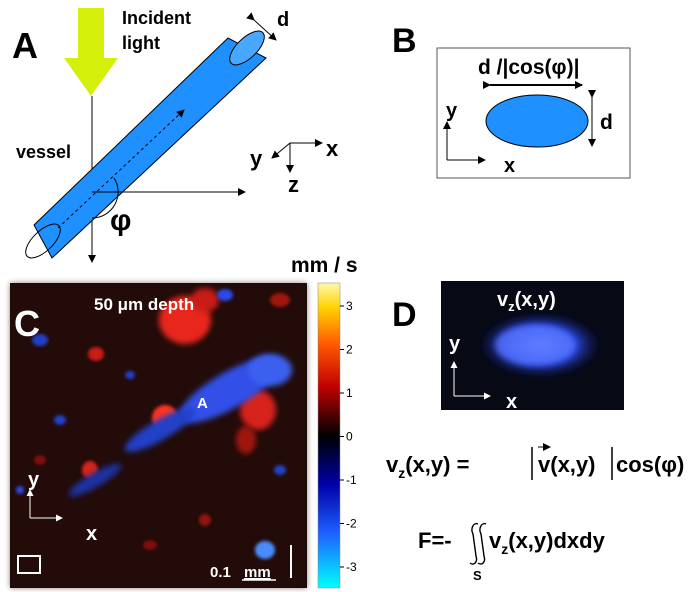 This screenshot has width=693, height=592. What do you see at coordinates (293, 184) in the screenshot?
I see `axis-z-label: z` at bounding box center [293, 184].